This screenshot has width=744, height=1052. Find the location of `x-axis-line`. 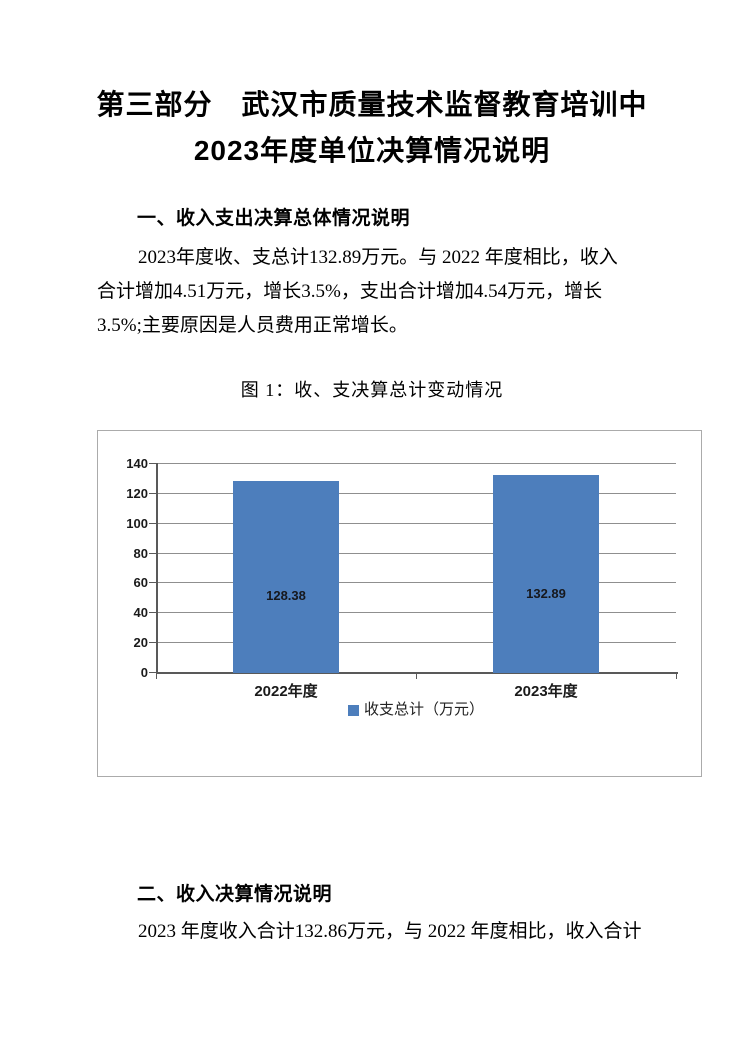

x-axis-line is located at coordinates (417, 673).